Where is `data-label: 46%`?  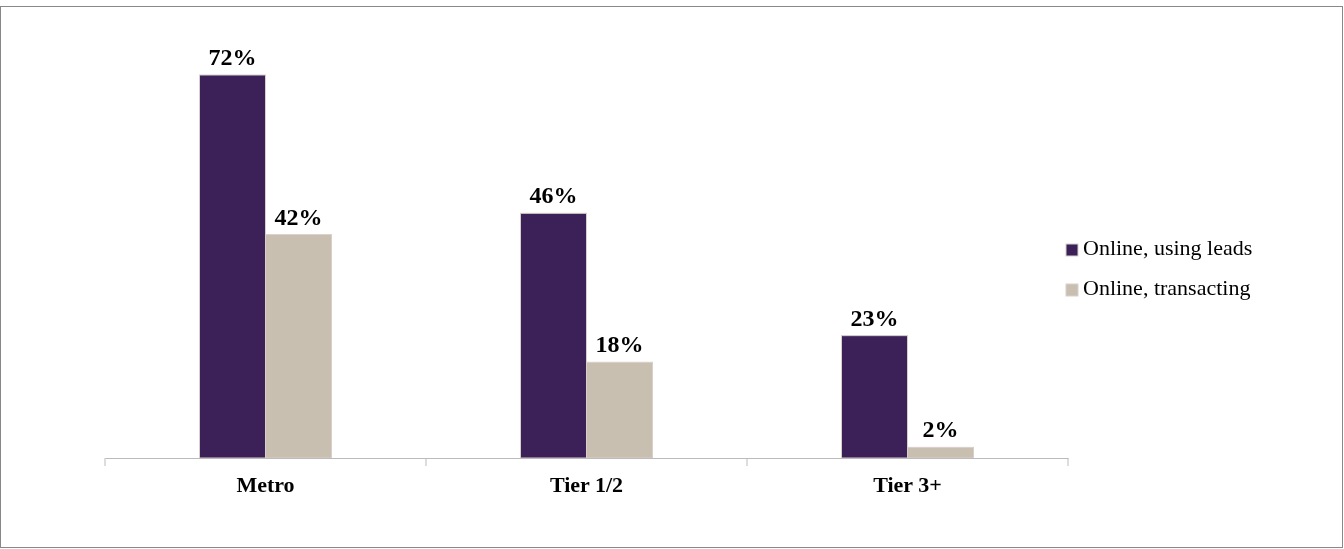 data-label: 46% is located at coordinates (553, 195).